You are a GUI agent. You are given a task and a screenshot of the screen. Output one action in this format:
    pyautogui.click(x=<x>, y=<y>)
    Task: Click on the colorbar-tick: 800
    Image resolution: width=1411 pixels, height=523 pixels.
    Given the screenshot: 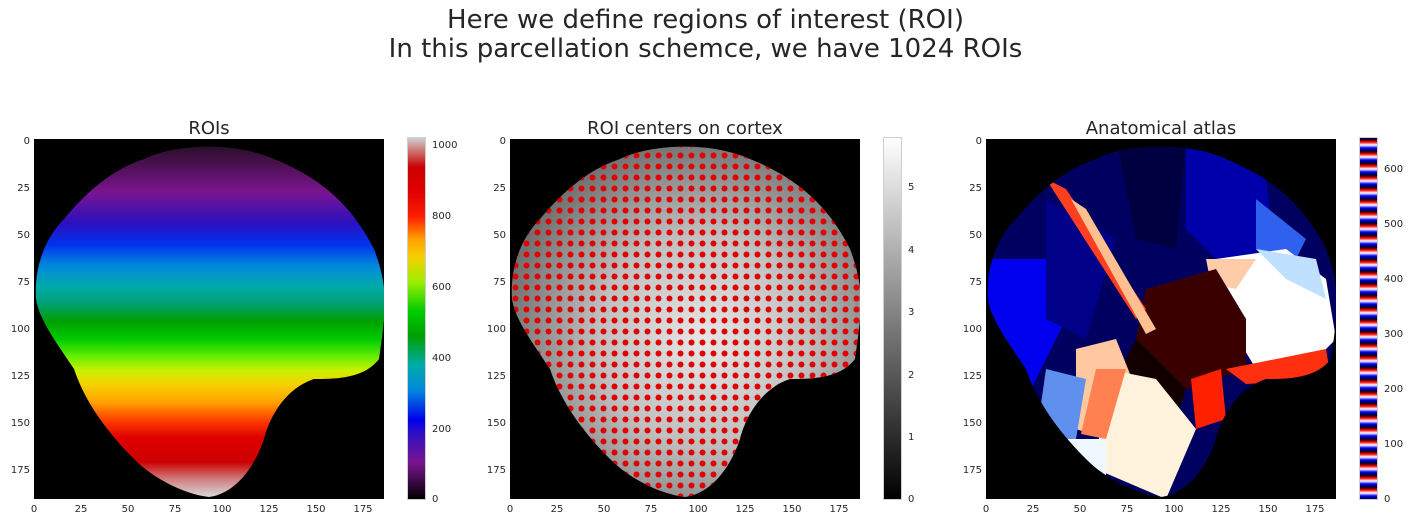 What is the action you would take?
    pyautogui.click(x=442, y=216)
    